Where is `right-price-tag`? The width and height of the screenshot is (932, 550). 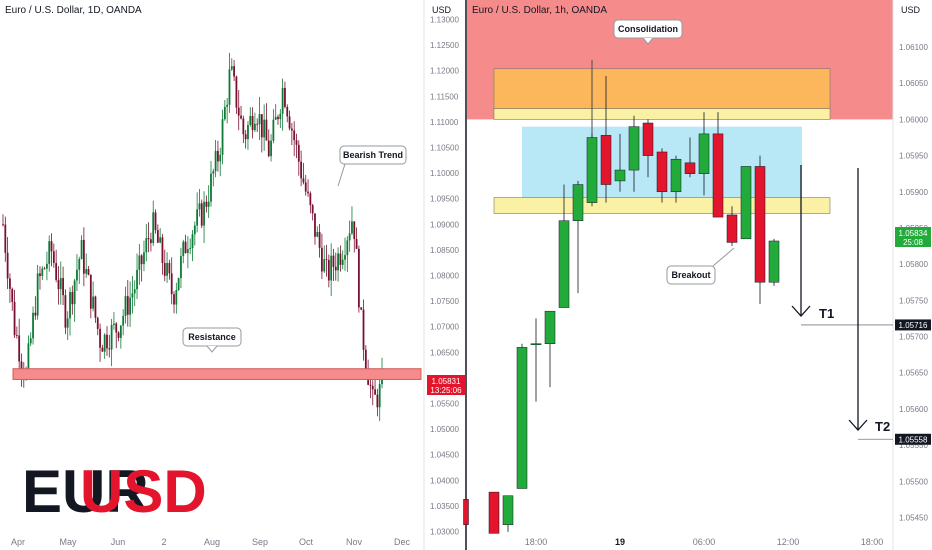
right-price-tag is located at coordinates (913, 237).